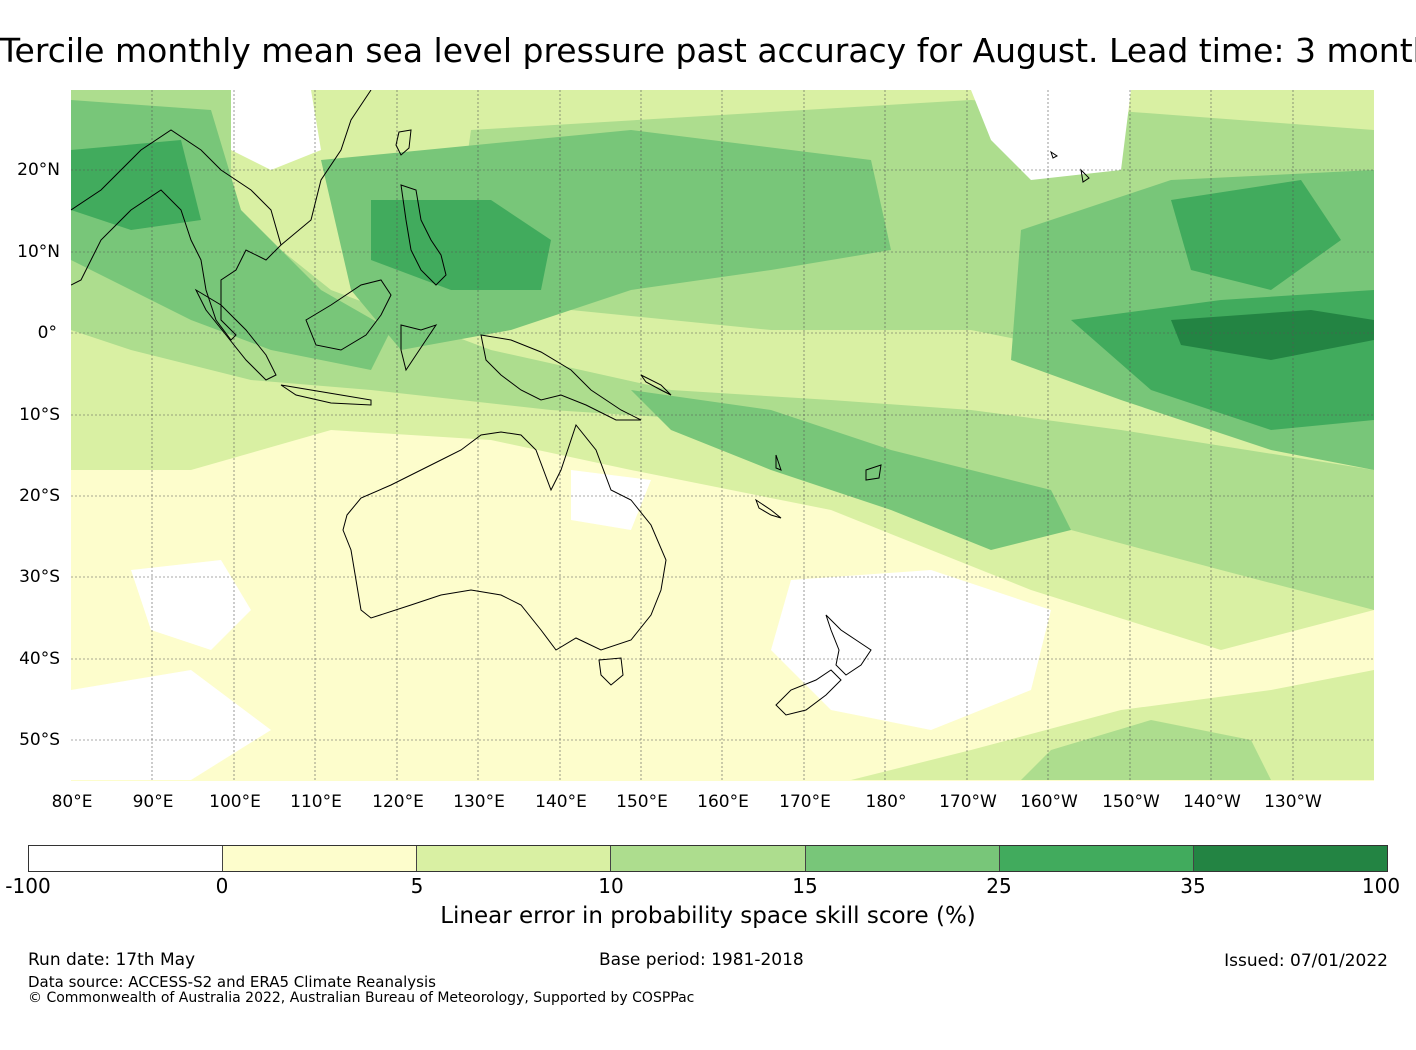  What do you see at coordinates (348, 315) in the screenshot?
I see `borneo-coastline` at bounding box center [348, 315].